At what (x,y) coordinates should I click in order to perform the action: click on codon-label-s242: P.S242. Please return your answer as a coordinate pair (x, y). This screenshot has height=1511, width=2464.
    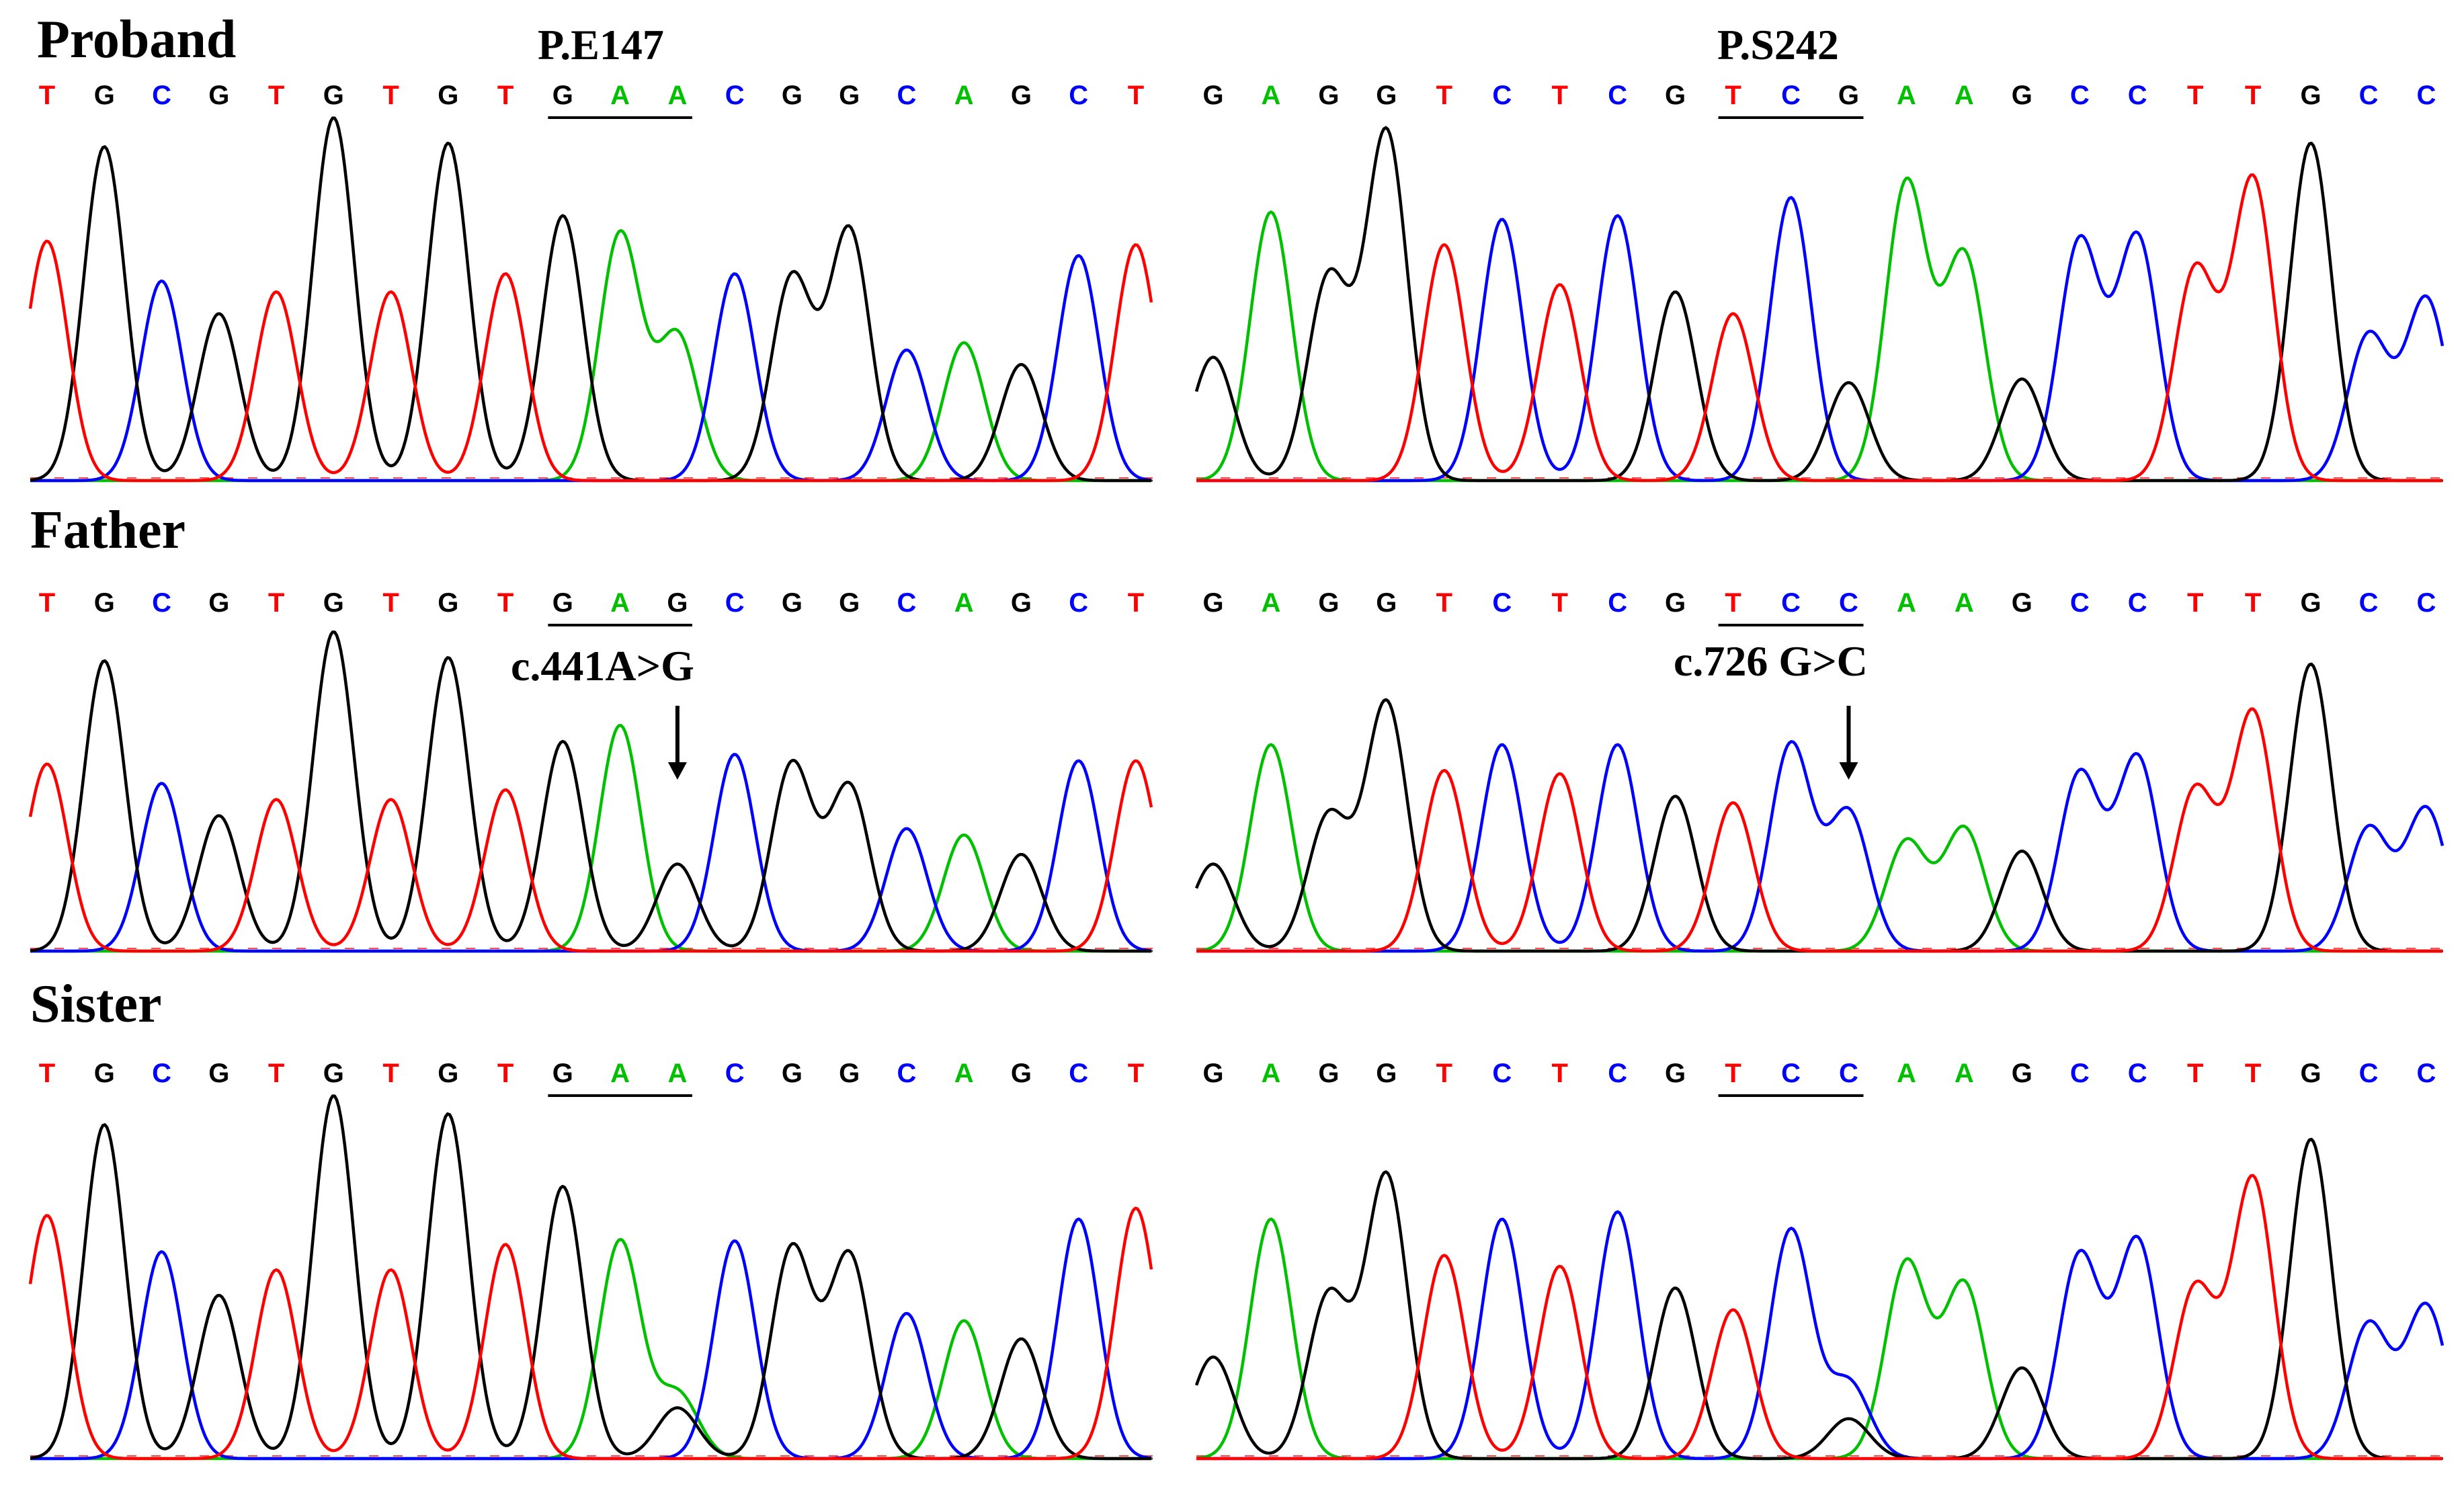
    Looking at the image, I should click on (1778, 45).